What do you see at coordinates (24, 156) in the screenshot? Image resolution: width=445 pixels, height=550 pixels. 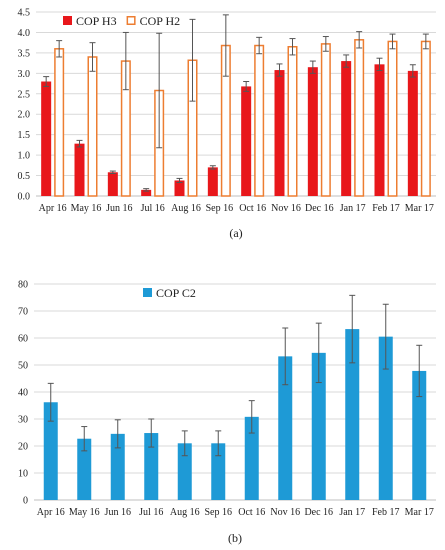 I see `y-tick-label: 1.0` at bounding box center [24, 156].